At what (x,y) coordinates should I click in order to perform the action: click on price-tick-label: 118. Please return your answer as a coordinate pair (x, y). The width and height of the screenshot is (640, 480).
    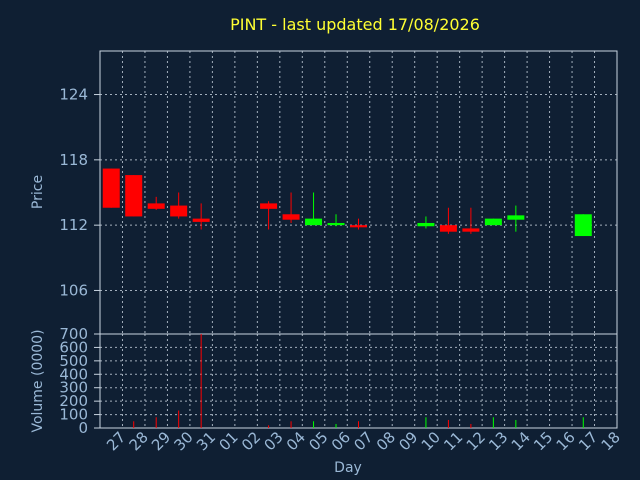
    Looking at the image, I should click on (73, 160).